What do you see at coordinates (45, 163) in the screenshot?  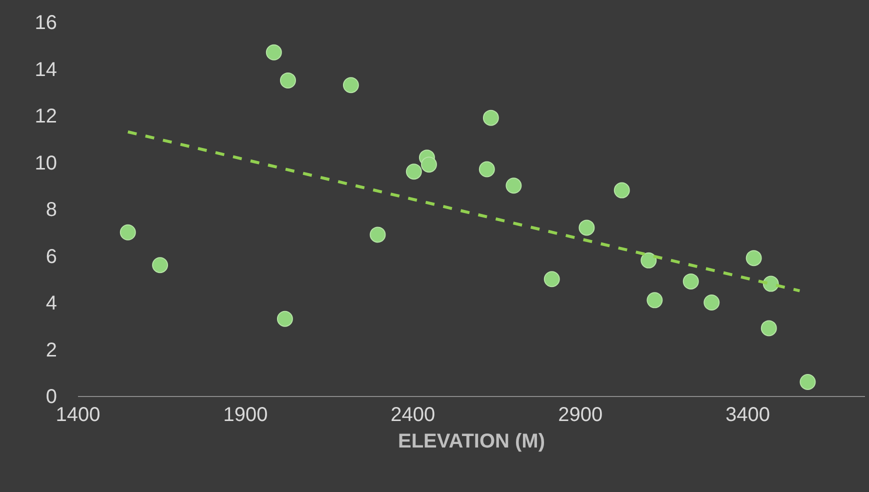 I see `y-tick-label: 10` at bounding box center [45, 163].